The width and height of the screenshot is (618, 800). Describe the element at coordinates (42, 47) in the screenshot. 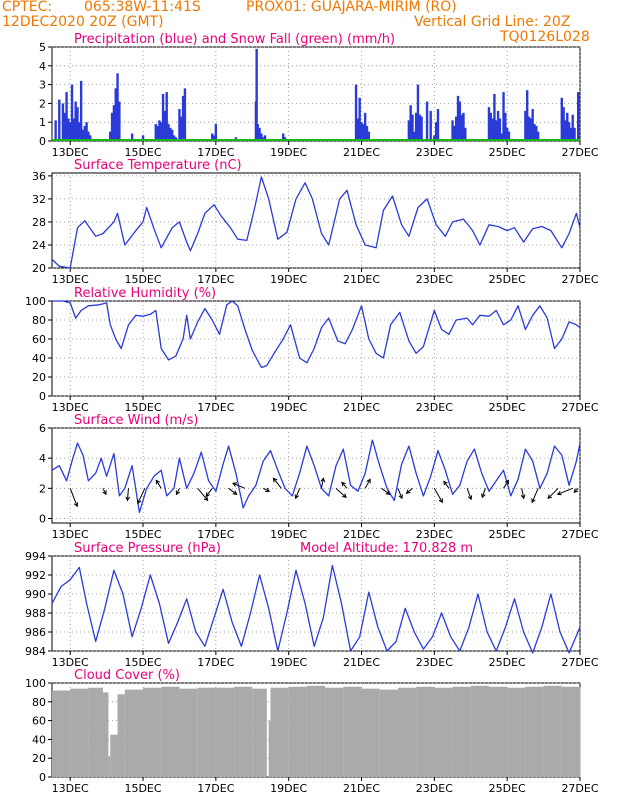

I see `y-tick-label: 5` at that location.